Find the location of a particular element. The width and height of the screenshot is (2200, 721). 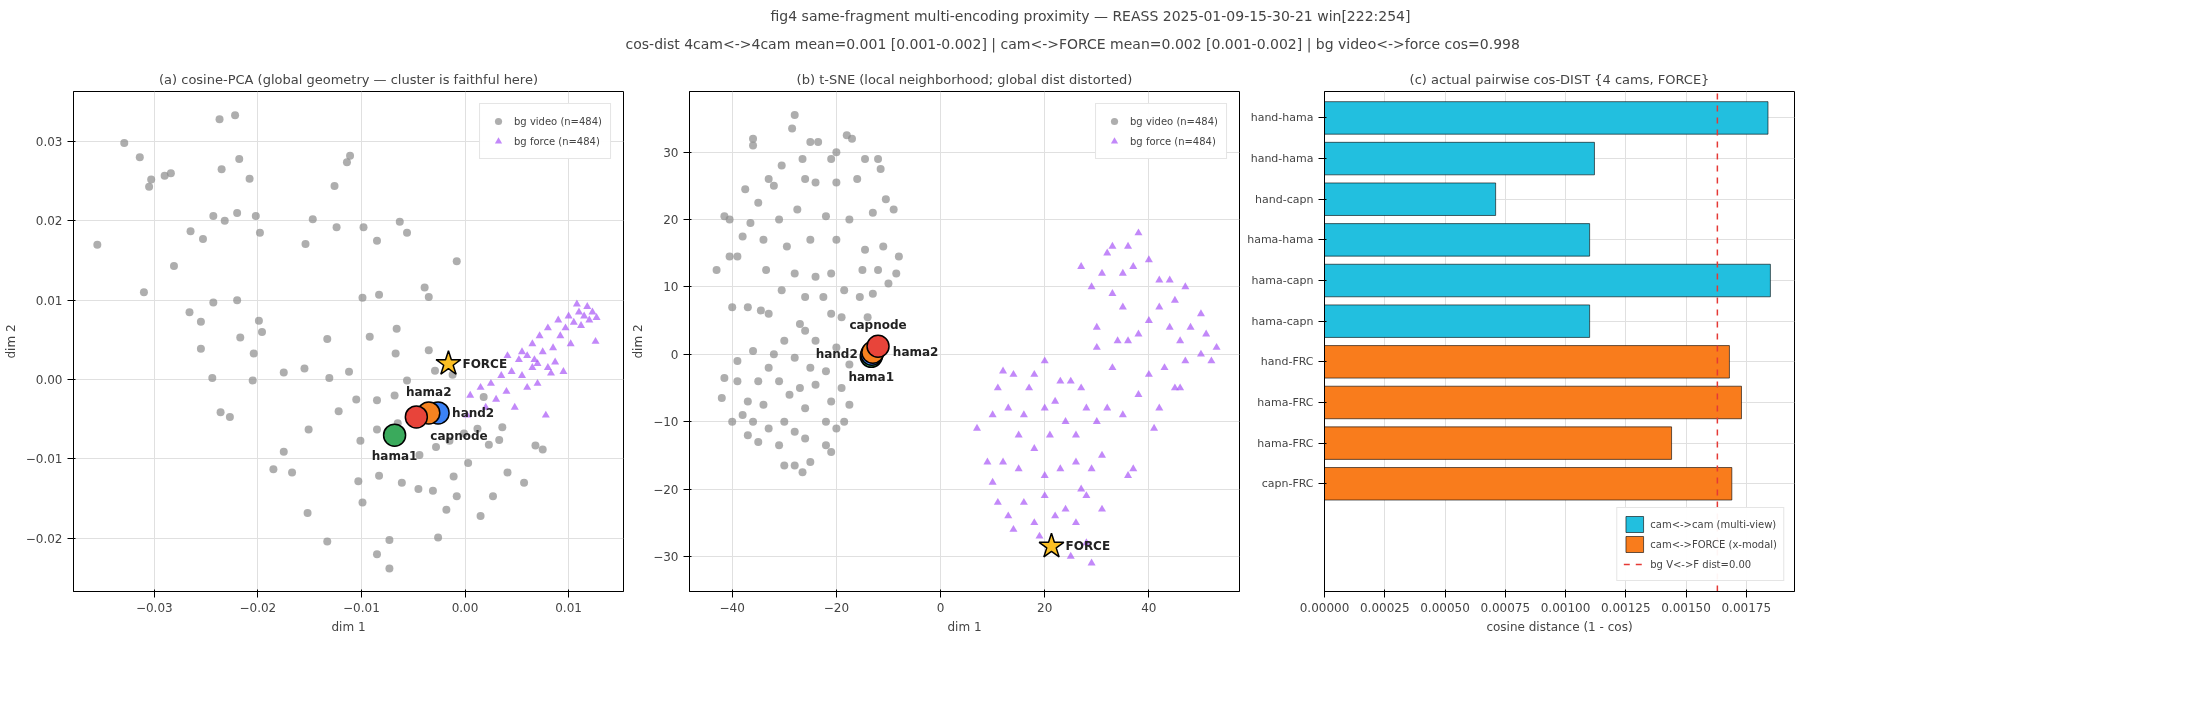

y-tick-label: −10 is located at coordinates (666, 422).